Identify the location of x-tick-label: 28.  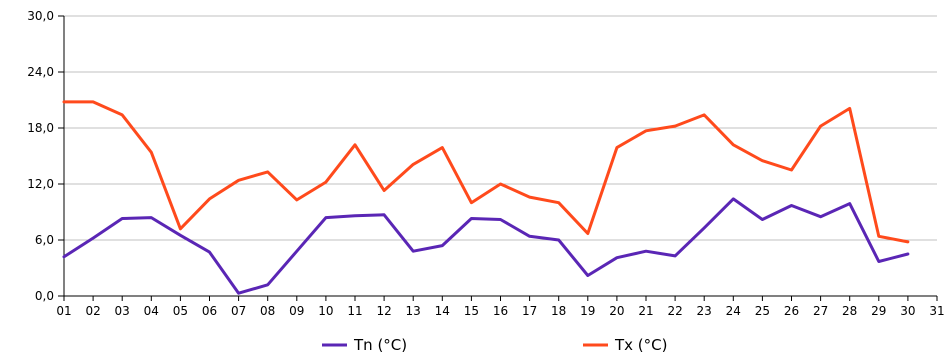
(849, 311).